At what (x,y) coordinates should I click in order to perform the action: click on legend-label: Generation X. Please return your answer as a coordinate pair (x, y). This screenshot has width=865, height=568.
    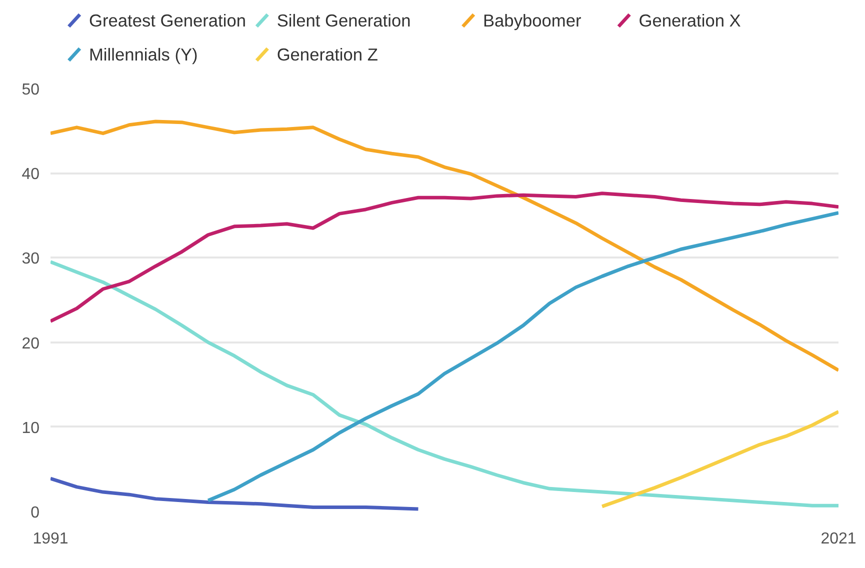
    Looking at the image, I should click on (690, 20).